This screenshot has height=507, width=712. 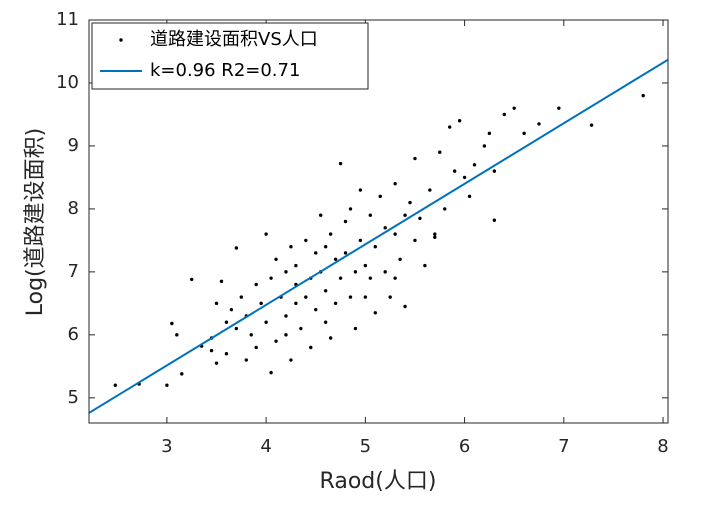 I want to click on legend-label: k=0.96 R2=0.71, so click(x=225, y=70).